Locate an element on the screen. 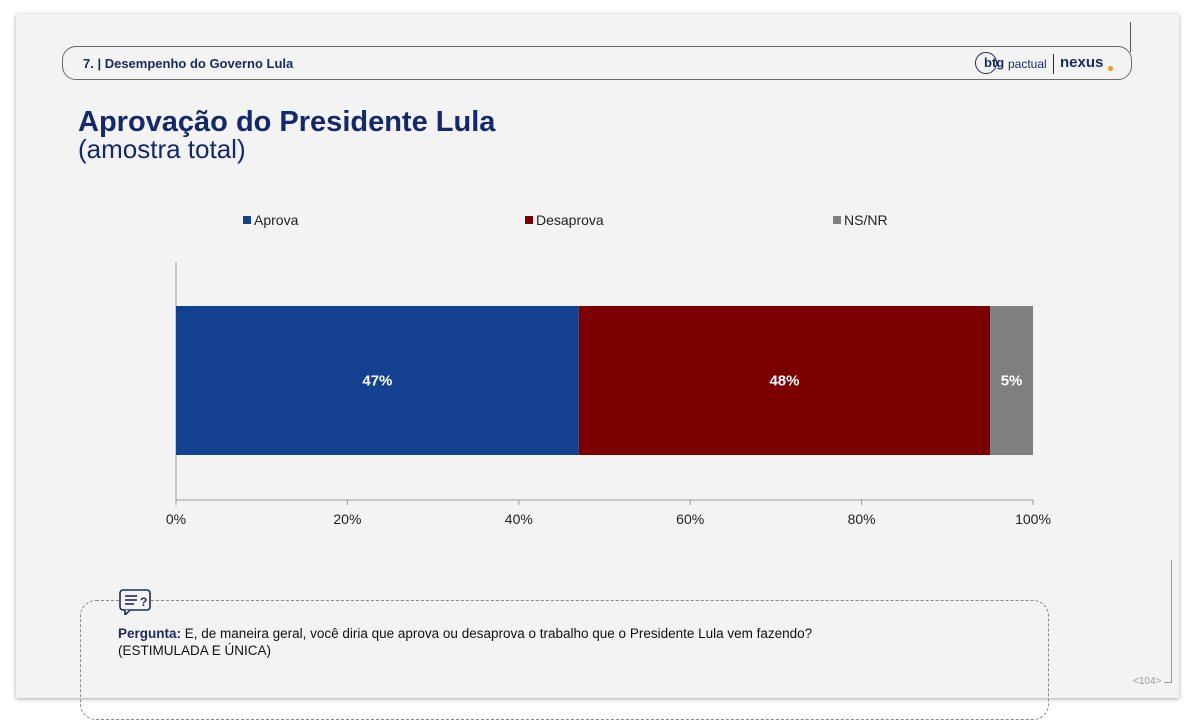  page-number-tick is located at coordinates (1168, 682).